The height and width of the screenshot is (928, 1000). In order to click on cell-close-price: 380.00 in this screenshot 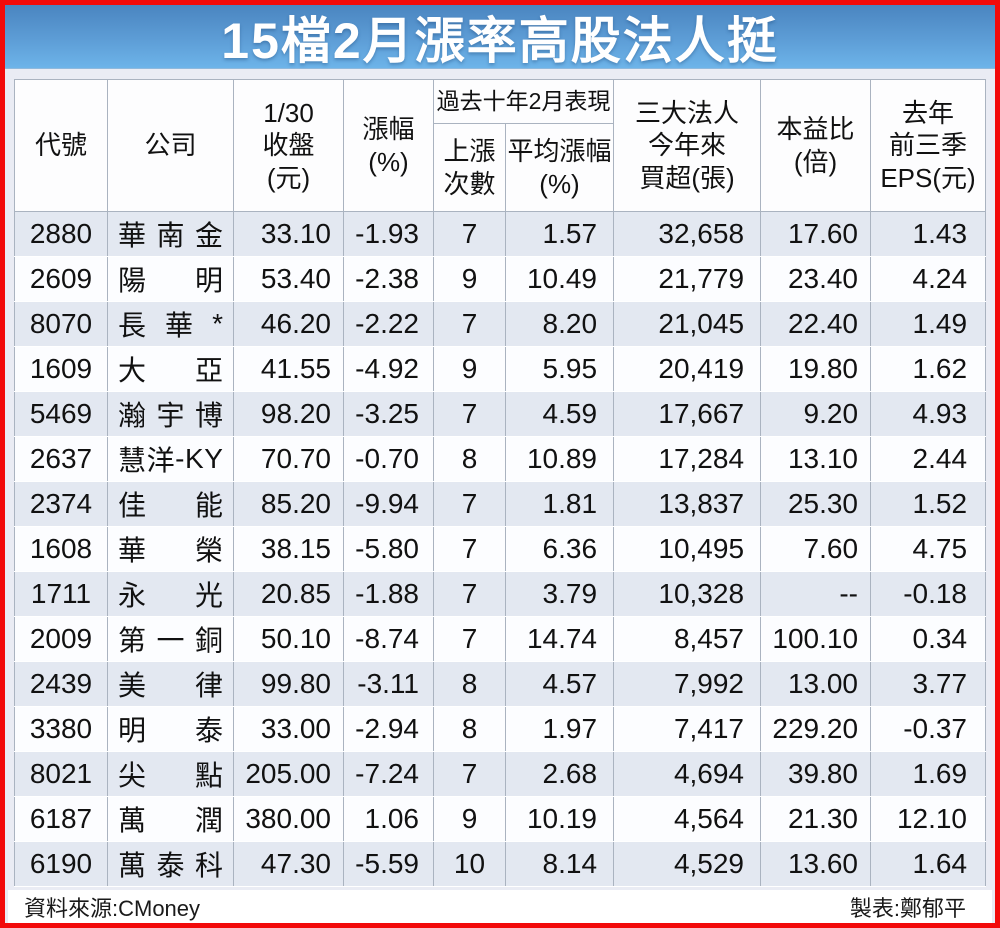, I will do `click(288, 819)`.